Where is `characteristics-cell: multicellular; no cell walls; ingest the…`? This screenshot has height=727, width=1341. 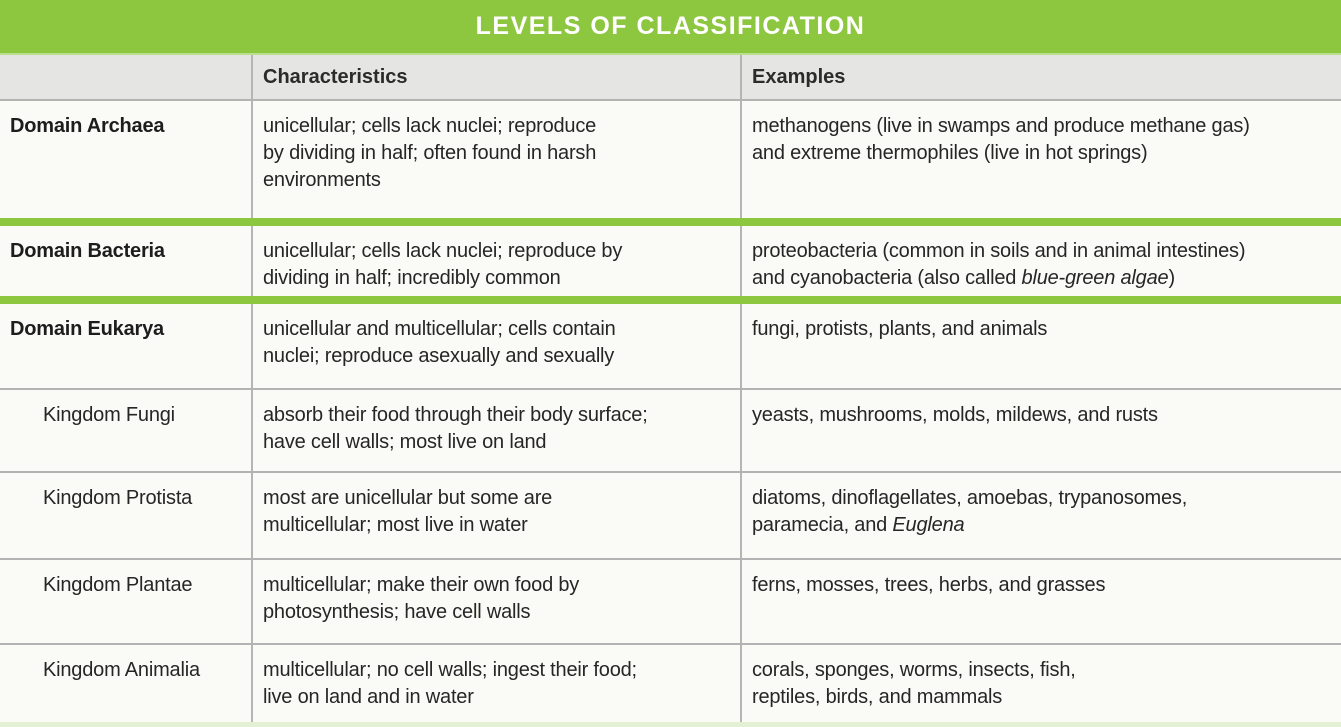 characteristics-cell: multicellular; no cell walls; ingest the… is located at coordinates (495, 683).